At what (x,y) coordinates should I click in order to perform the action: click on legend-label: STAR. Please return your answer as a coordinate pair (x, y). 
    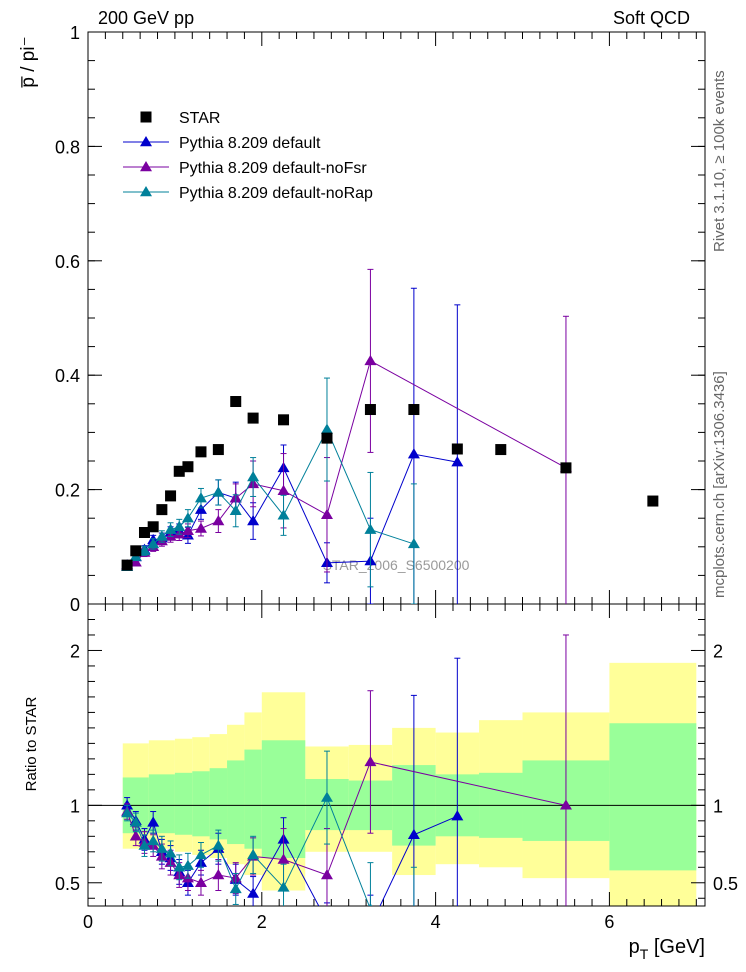
    Looking at the image, I should click on (199, 118).